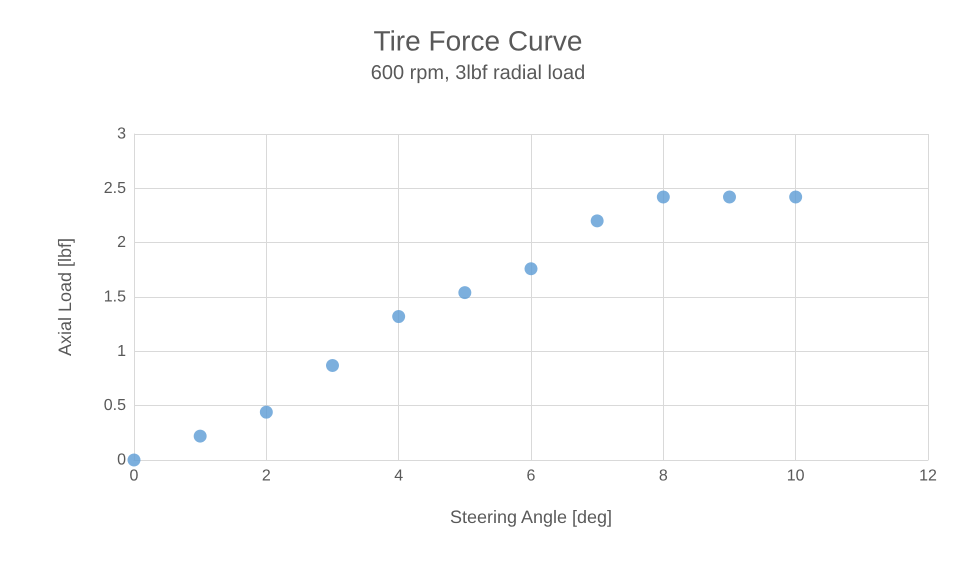 Image resolution: width=956 pixels, height=575 pixels. Describe the element at coordinates (65, 297) in the screenshot. I see `y-axis-title: Axial Load [lbf]` at that location.